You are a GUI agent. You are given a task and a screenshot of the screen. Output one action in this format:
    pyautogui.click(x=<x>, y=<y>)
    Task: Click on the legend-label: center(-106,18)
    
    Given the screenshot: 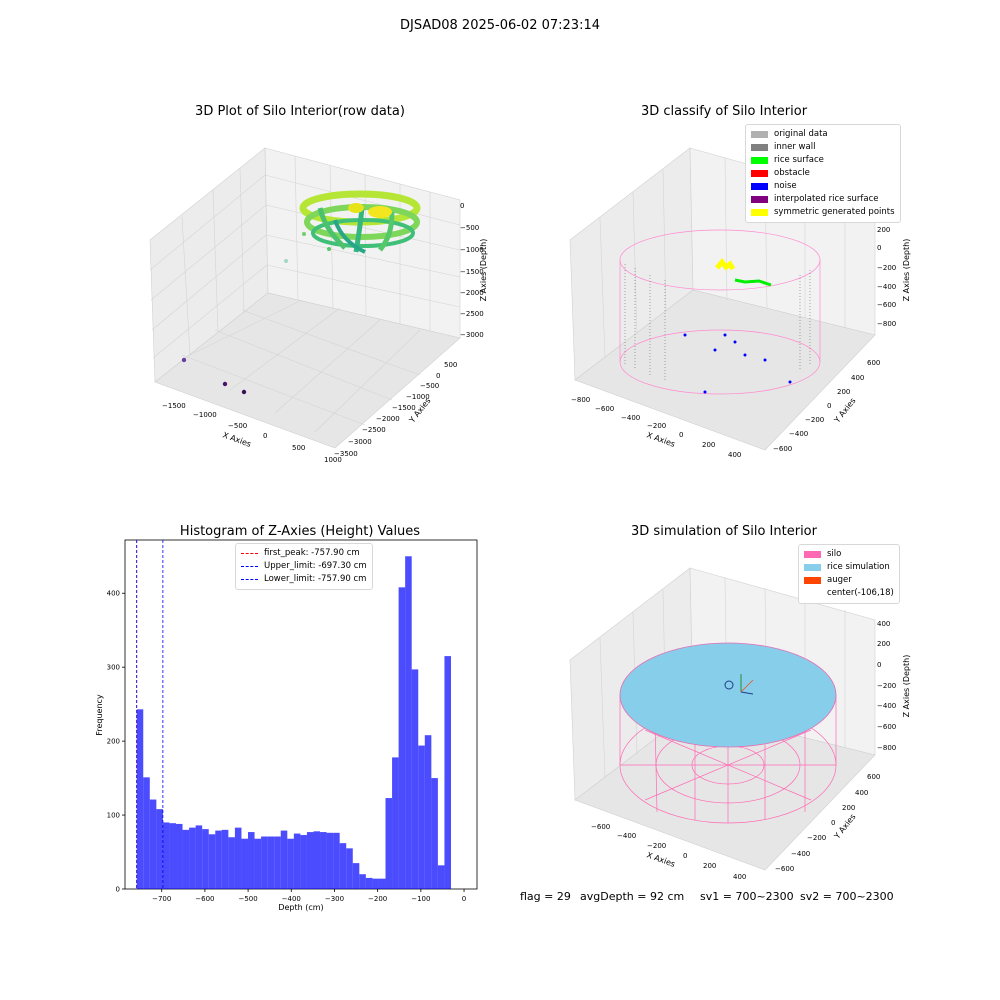 What is the action you would take?
    pyautogui.click(x=860, y=593)
    